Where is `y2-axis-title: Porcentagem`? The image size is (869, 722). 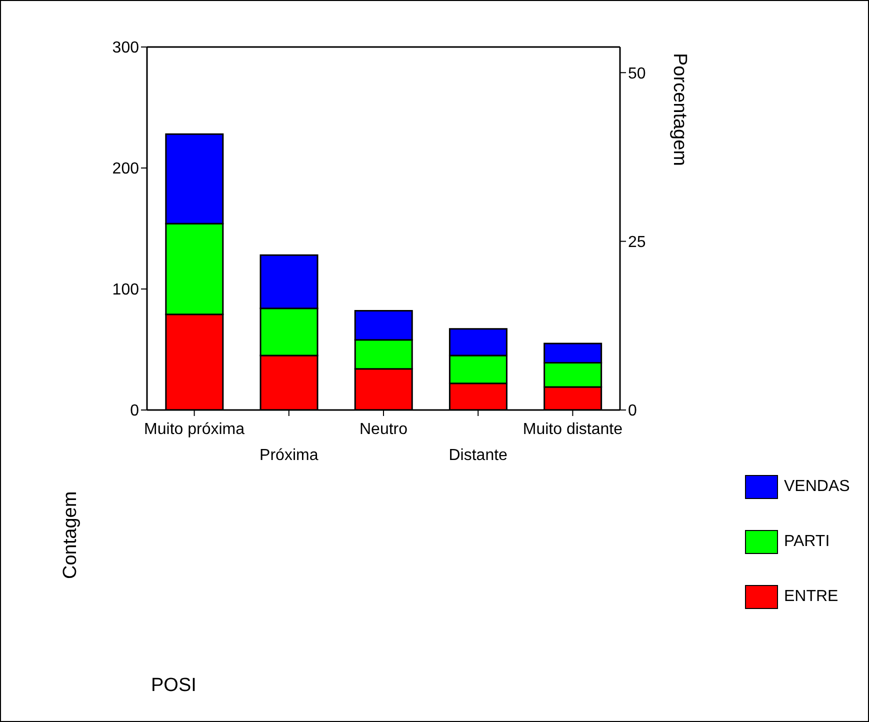
y2-axis-title: Porcentagem is located at coordinates (679, 109).